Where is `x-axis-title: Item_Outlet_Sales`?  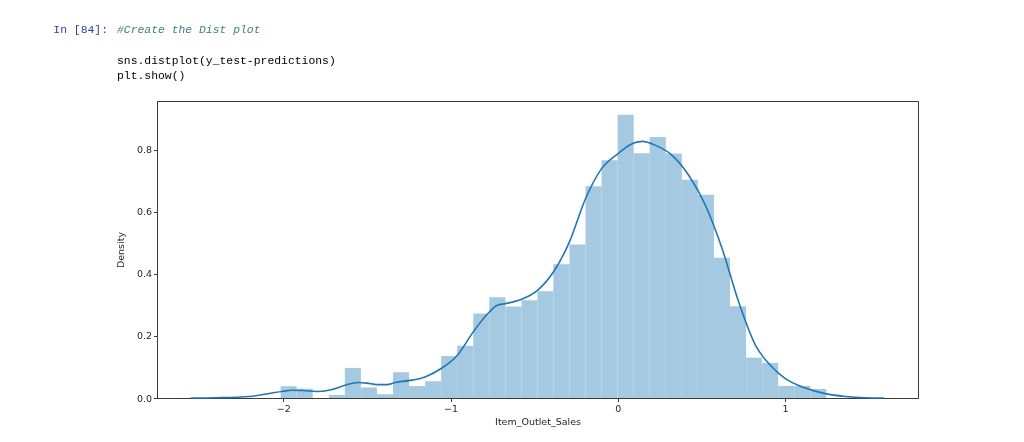 x-axis-title: Item_Outlet_Sales is located at coordinates (538, 421).